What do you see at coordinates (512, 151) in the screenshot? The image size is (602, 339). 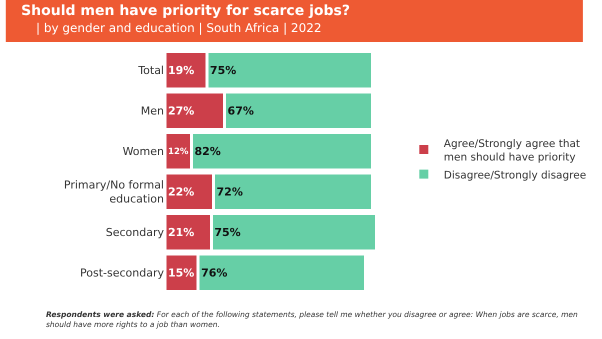 I see `legend-label: Agree/Strongly agree that men should have priority` at bounding box center [512, 151].